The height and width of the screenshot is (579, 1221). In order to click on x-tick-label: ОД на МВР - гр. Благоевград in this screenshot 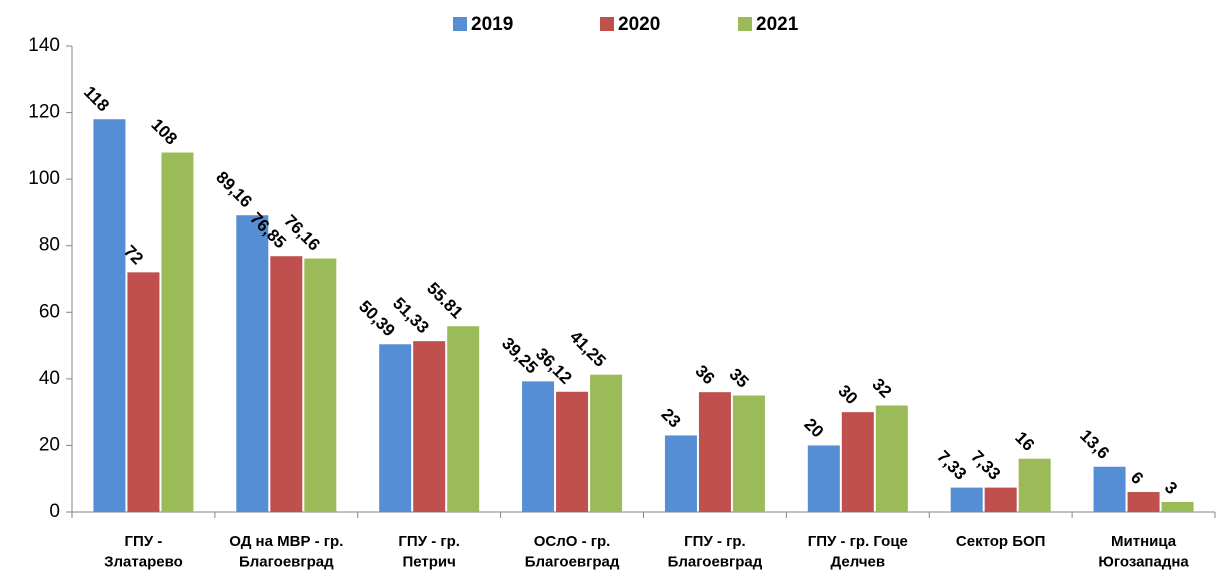, I will do `click(286, 551)`.